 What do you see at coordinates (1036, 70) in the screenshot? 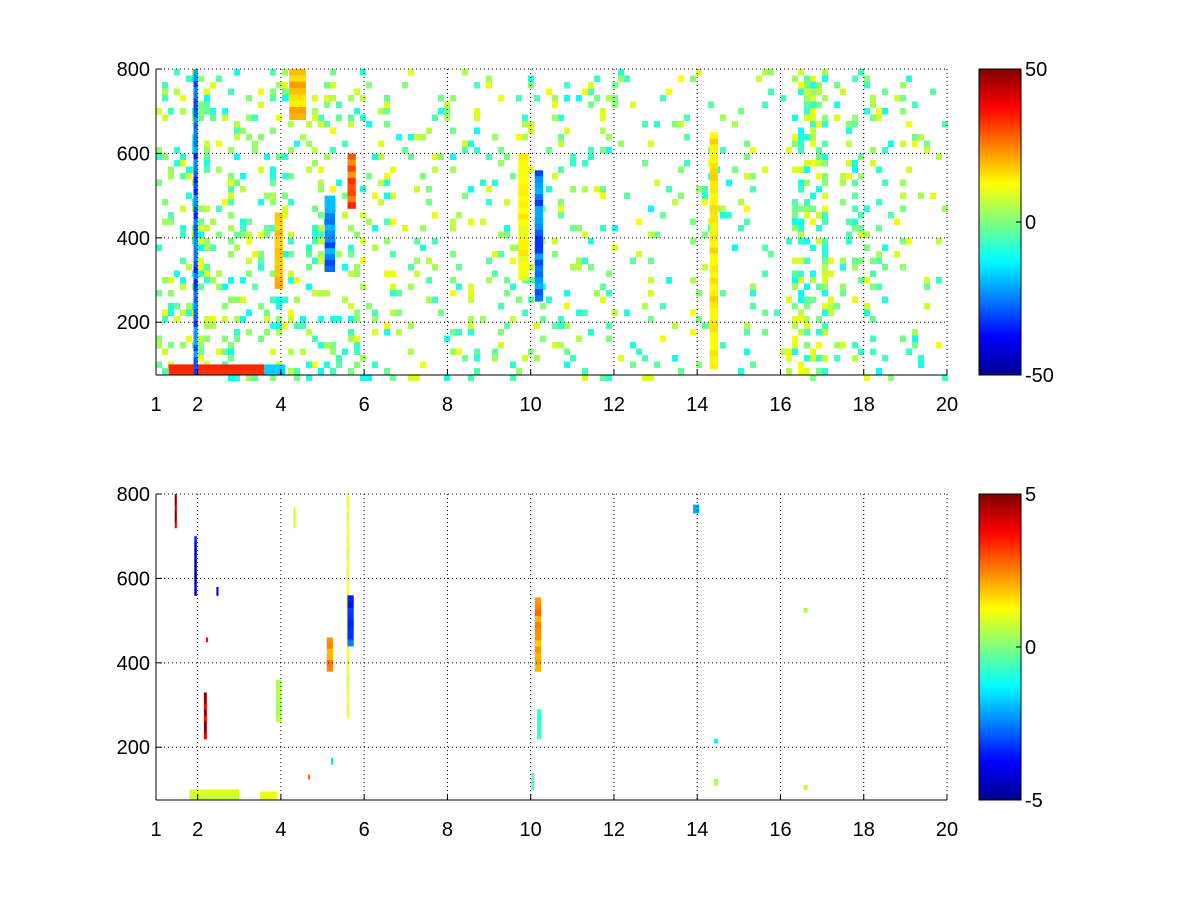
I see `colorbar-tick-label: 50` at bounding box center [1036, 70].